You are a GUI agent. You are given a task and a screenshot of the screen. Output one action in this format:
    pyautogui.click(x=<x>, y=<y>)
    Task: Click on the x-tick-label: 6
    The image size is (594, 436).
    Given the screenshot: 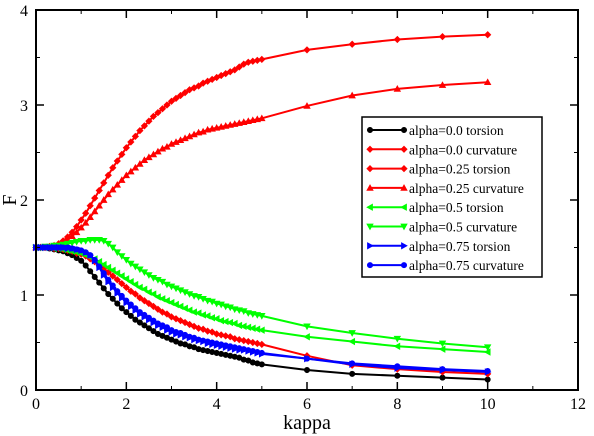 What is the action you would take?
    pyautogui.click(x=307, y=404)
    